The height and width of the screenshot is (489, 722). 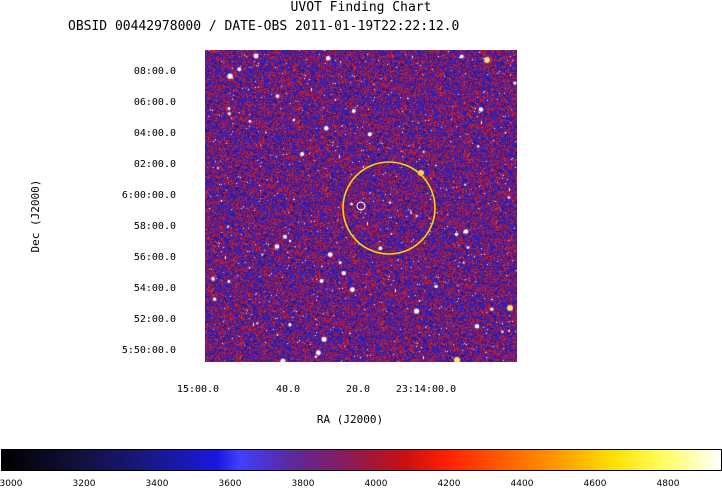 I want to click on ra-tick: 20.0, so click(x=358, y=389).